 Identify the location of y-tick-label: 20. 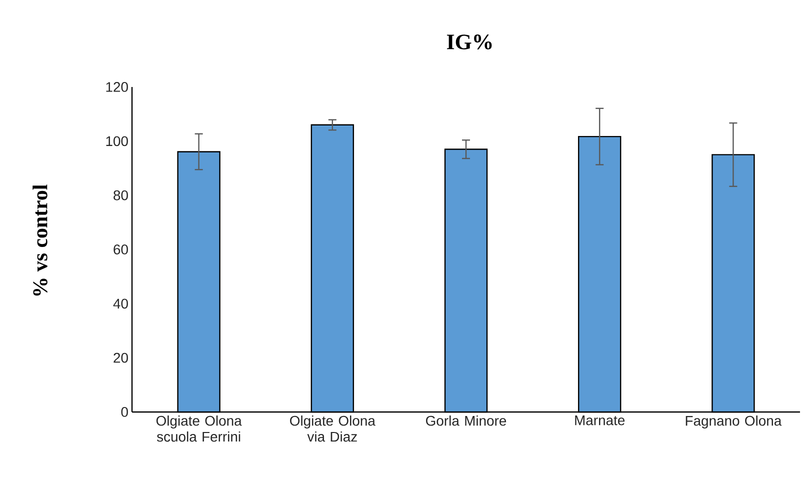
(121, 357).